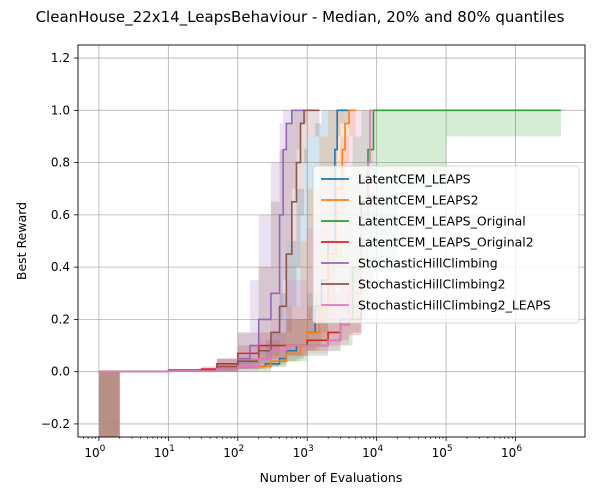 The height and width of the screenshot is (500, 600). I want to click on legend-entry: LatentCEM_LEAPS_Original2, so click(446, 242).